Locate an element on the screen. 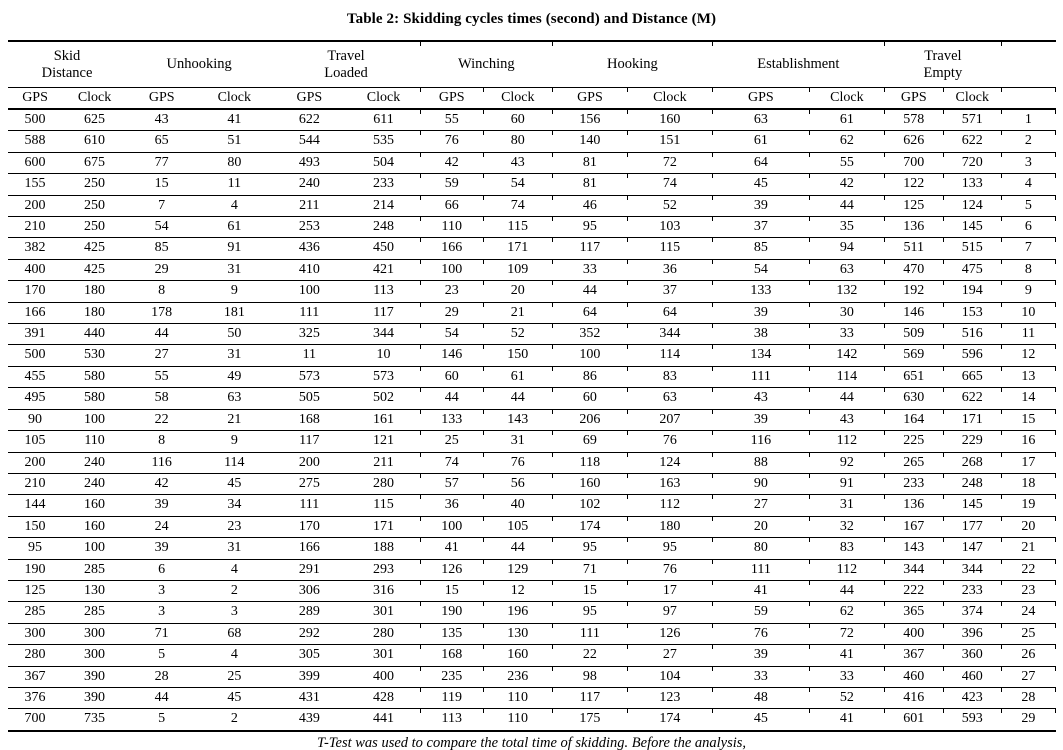 The height and width of the screenshot is (750, 1063). data-cell: 200 is located at coordinates (309, 463).